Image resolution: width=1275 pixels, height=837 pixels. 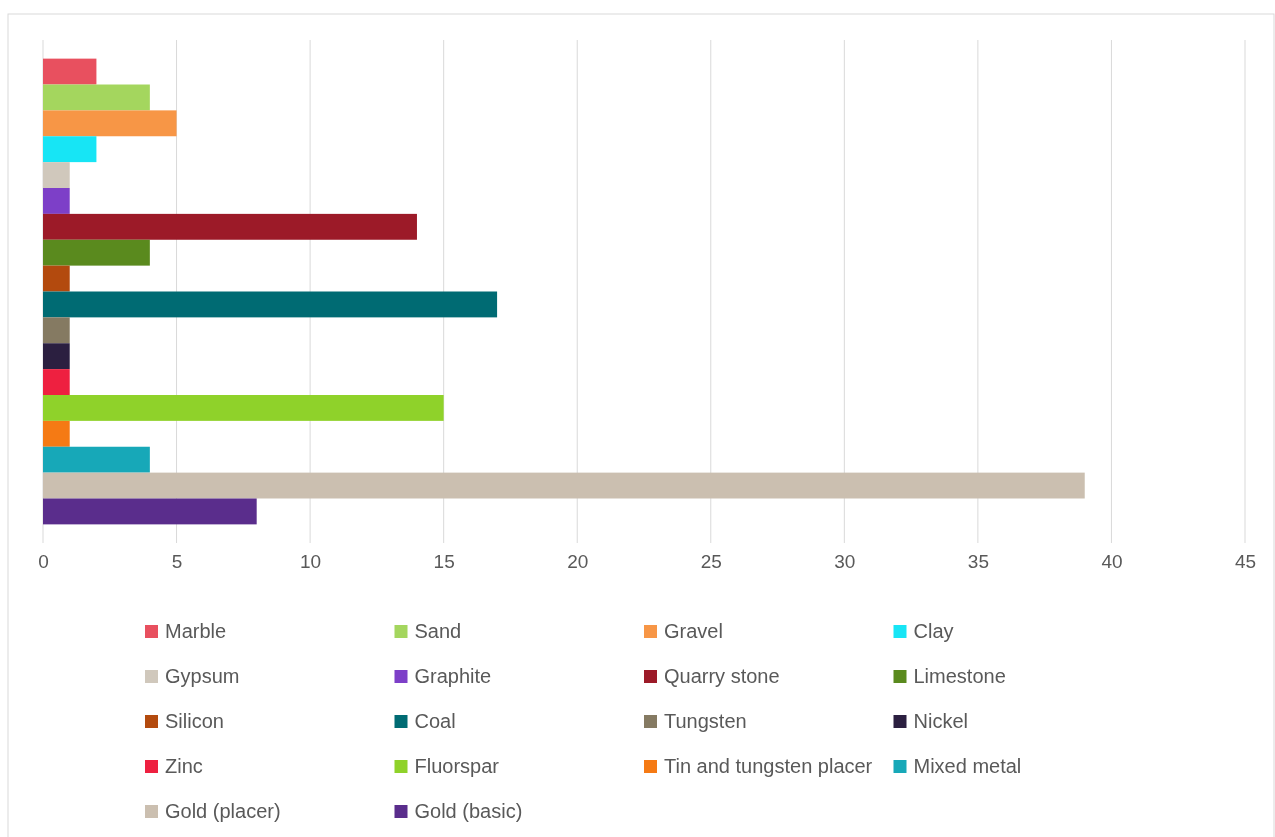 I want to click on x-tick-label: 35, so click(x=978, y=562).